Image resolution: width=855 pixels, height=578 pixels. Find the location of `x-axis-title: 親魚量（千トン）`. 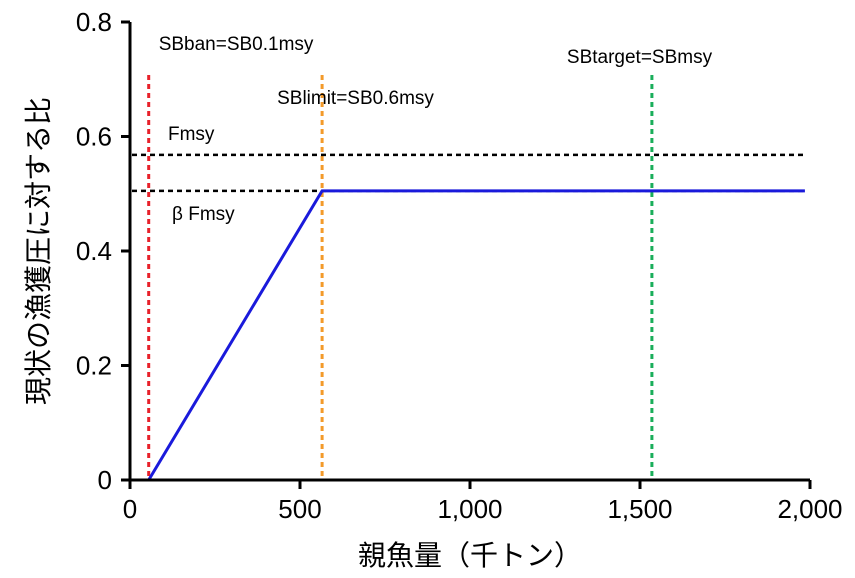

x-axis-title: 親魚量（千トン） is located at coordinates (470, 555).